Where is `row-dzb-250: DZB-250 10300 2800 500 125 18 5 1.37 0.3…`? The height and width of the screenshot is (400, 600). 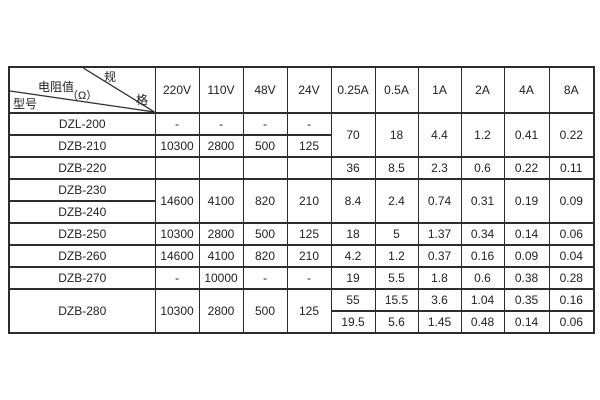
row-dzb-250: DZB-250 10300 2800 500 125 18 5 1.37 0.3… is located at coordinates (301, 234).